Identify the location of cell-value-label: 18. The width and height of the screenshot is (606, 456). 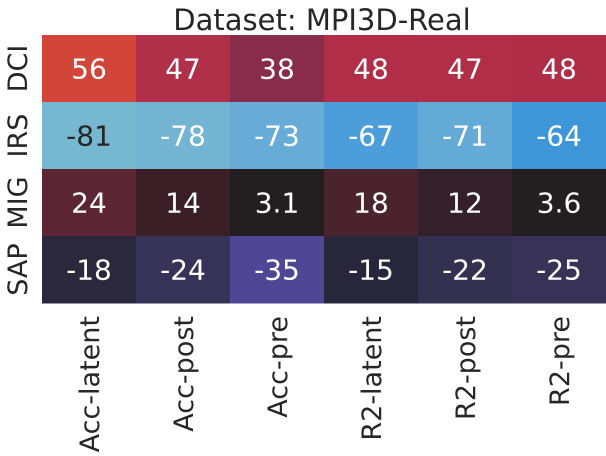
(371, 203).